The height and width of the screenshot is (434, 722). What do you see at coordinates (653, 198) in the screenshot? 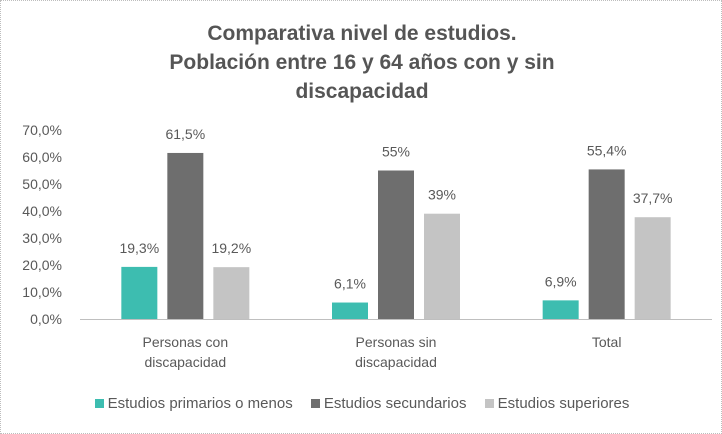
I see `data-label: 37,7%` at bounding box center [653, 198].